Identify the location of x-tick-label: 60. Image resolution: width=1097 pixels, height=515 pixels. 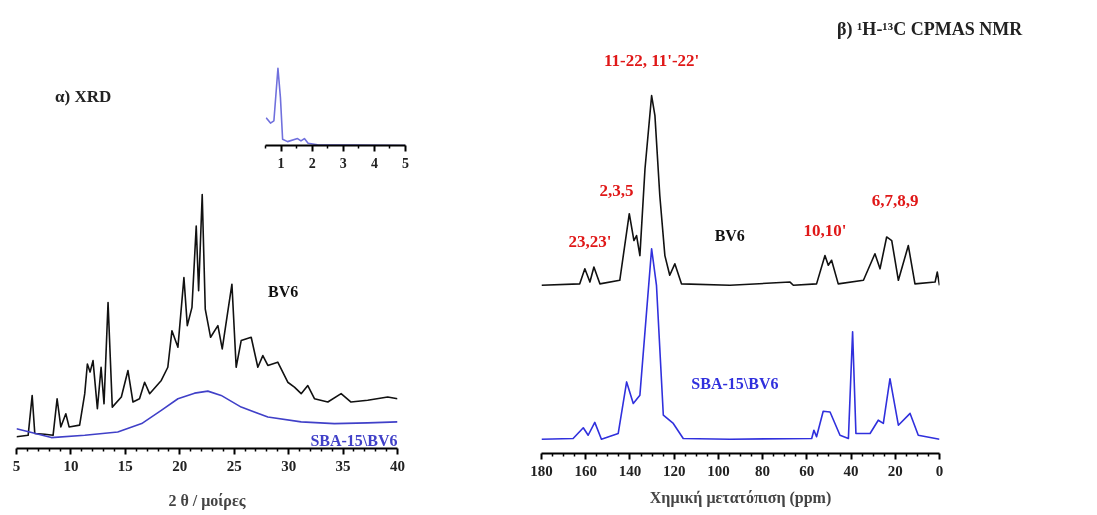
(807, 470).